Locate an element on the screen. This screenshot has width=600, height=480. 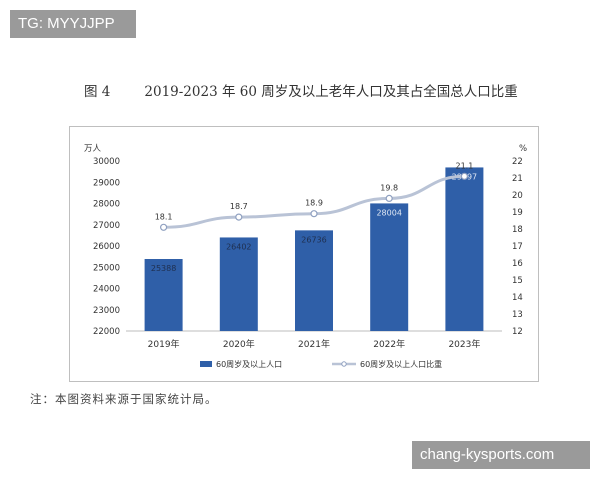
y-right-tick-label: 14 is located at coordinates (517, 298).